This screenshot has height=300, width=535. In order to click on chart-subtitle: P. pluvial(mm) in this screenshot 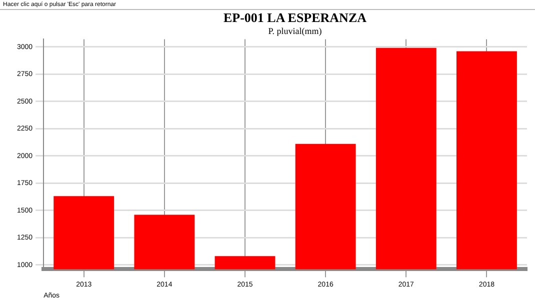, I will do `click(295, 31)`.